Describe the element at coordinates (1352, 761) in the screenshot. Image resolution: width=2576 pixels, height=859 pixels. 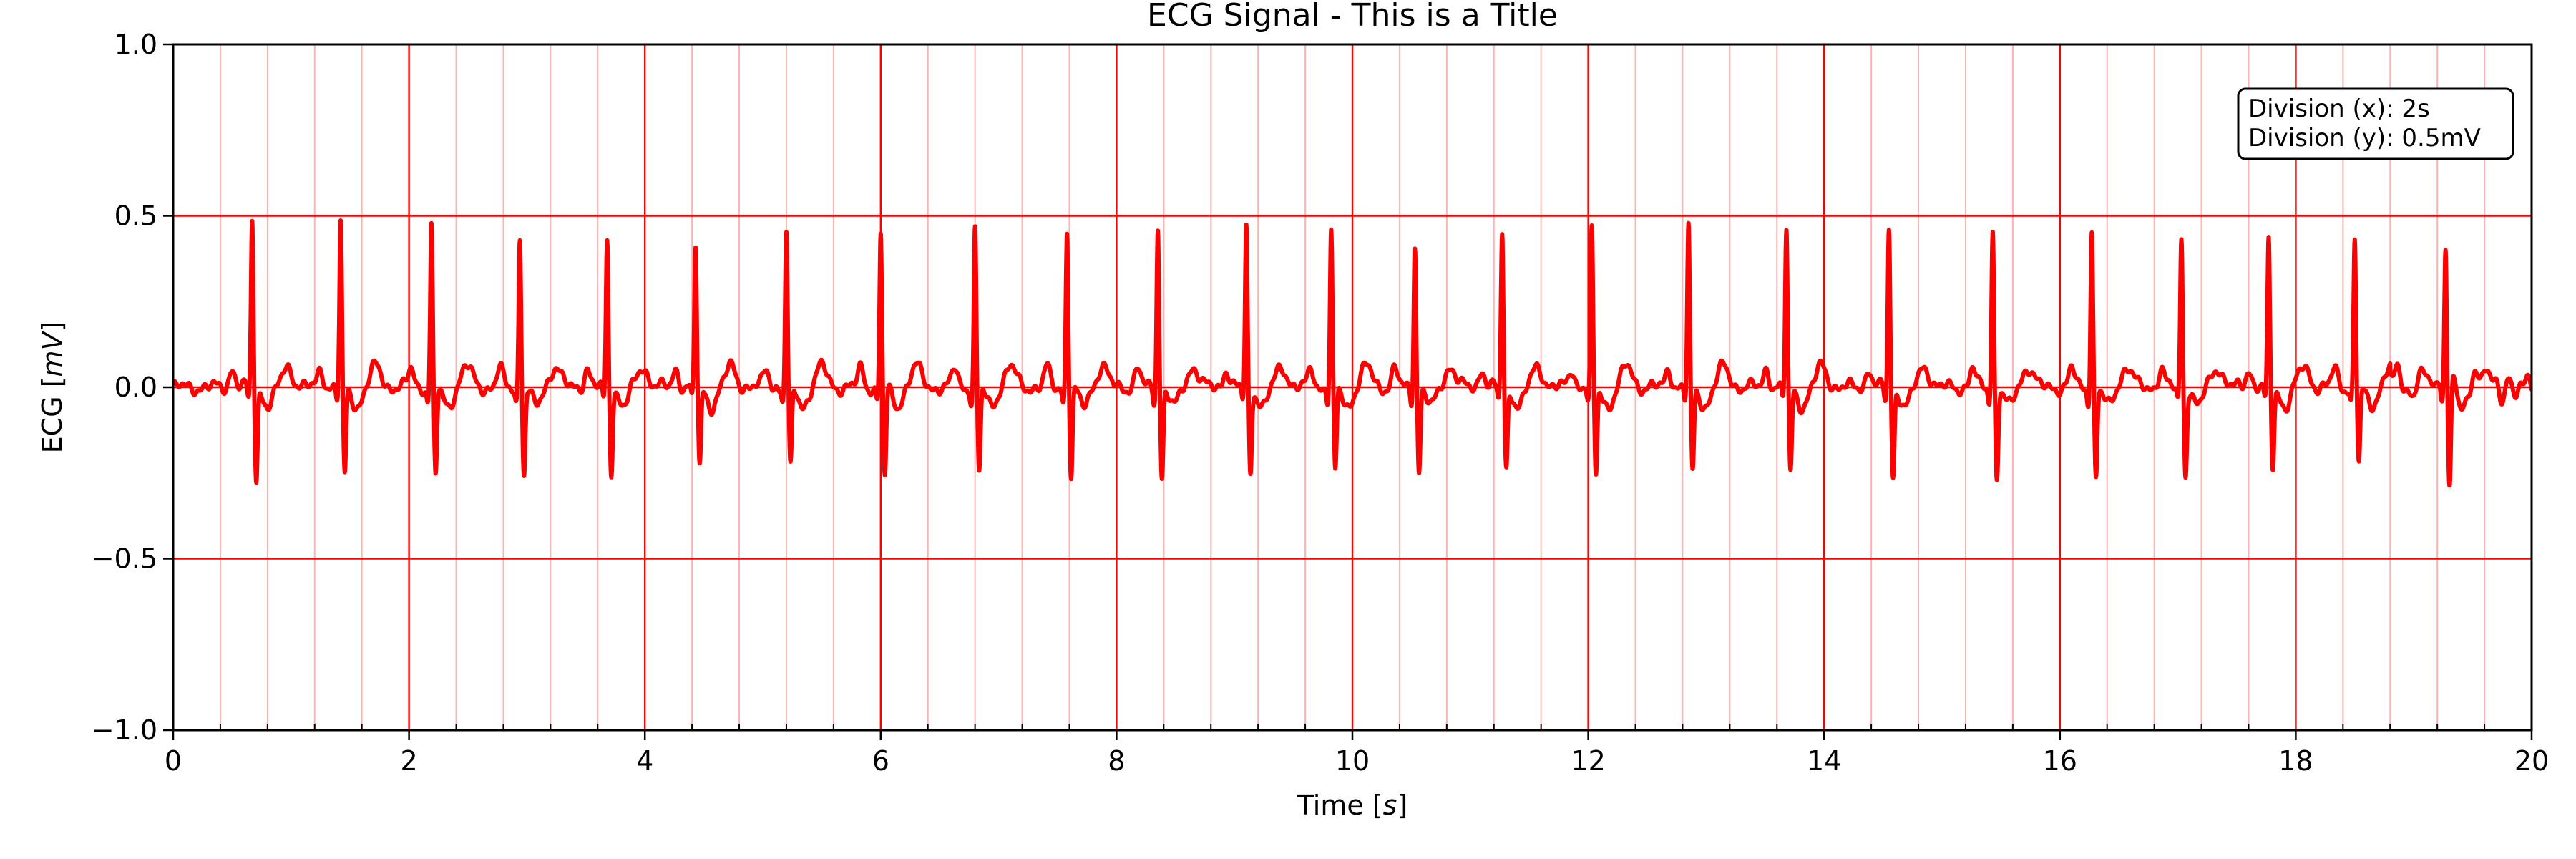
I see `x-tick-label: 10` at that location.